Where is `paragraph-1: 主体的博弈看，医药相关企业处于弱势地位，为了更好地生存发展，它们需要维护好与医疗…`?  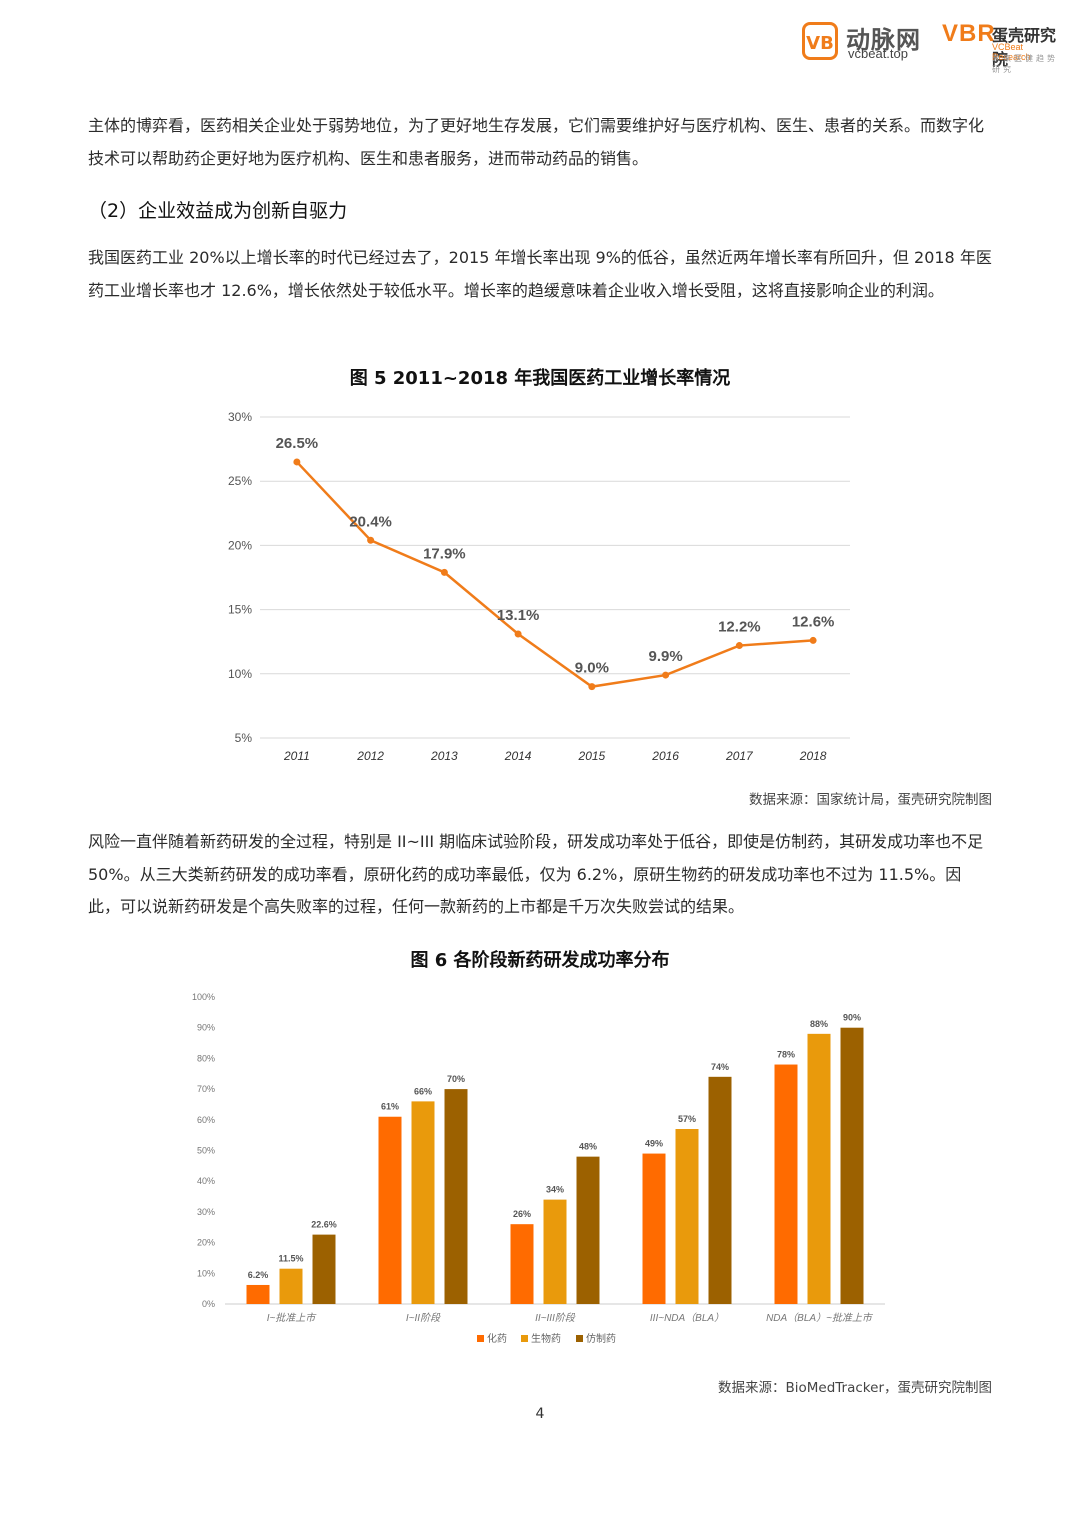 paragraph-1: 主体的博弈看，医药相关企业处于弱势地位，为了更好地生存发展，它们需要维护好与医疗… is located at coordinates (536, 142).